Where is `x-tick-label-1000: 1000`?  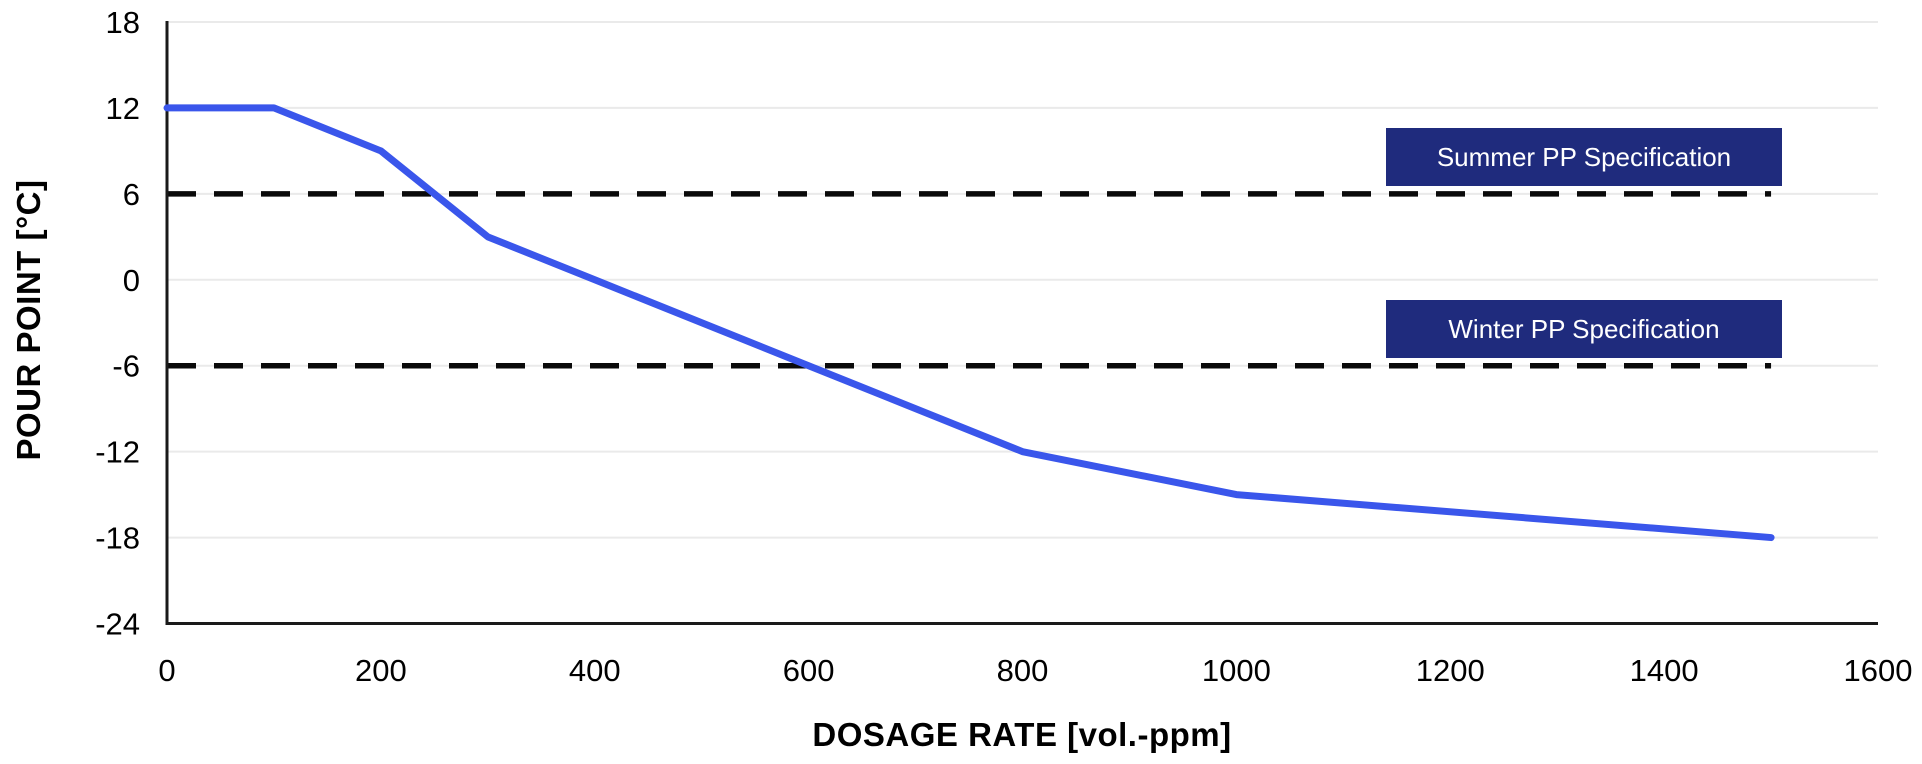 x-tick-label-1000: 1000 is located at coordinates (1236, 670).